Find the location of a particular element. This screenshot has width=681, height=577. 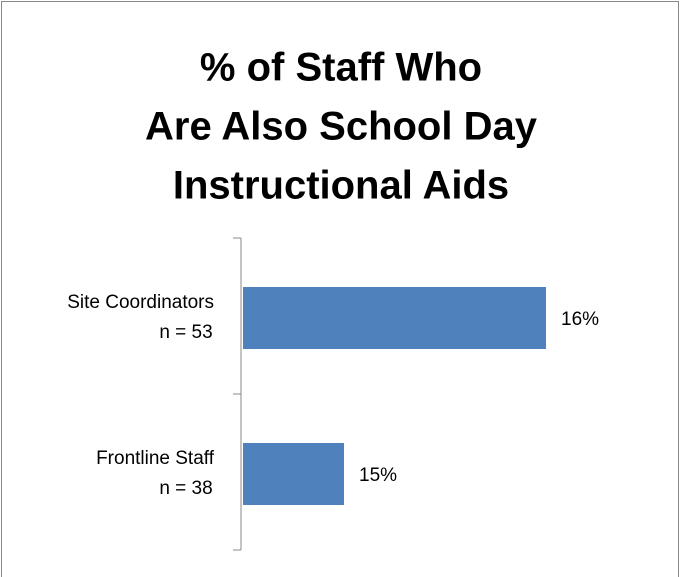

value-label: 16% is located at coordinates (580, 319).